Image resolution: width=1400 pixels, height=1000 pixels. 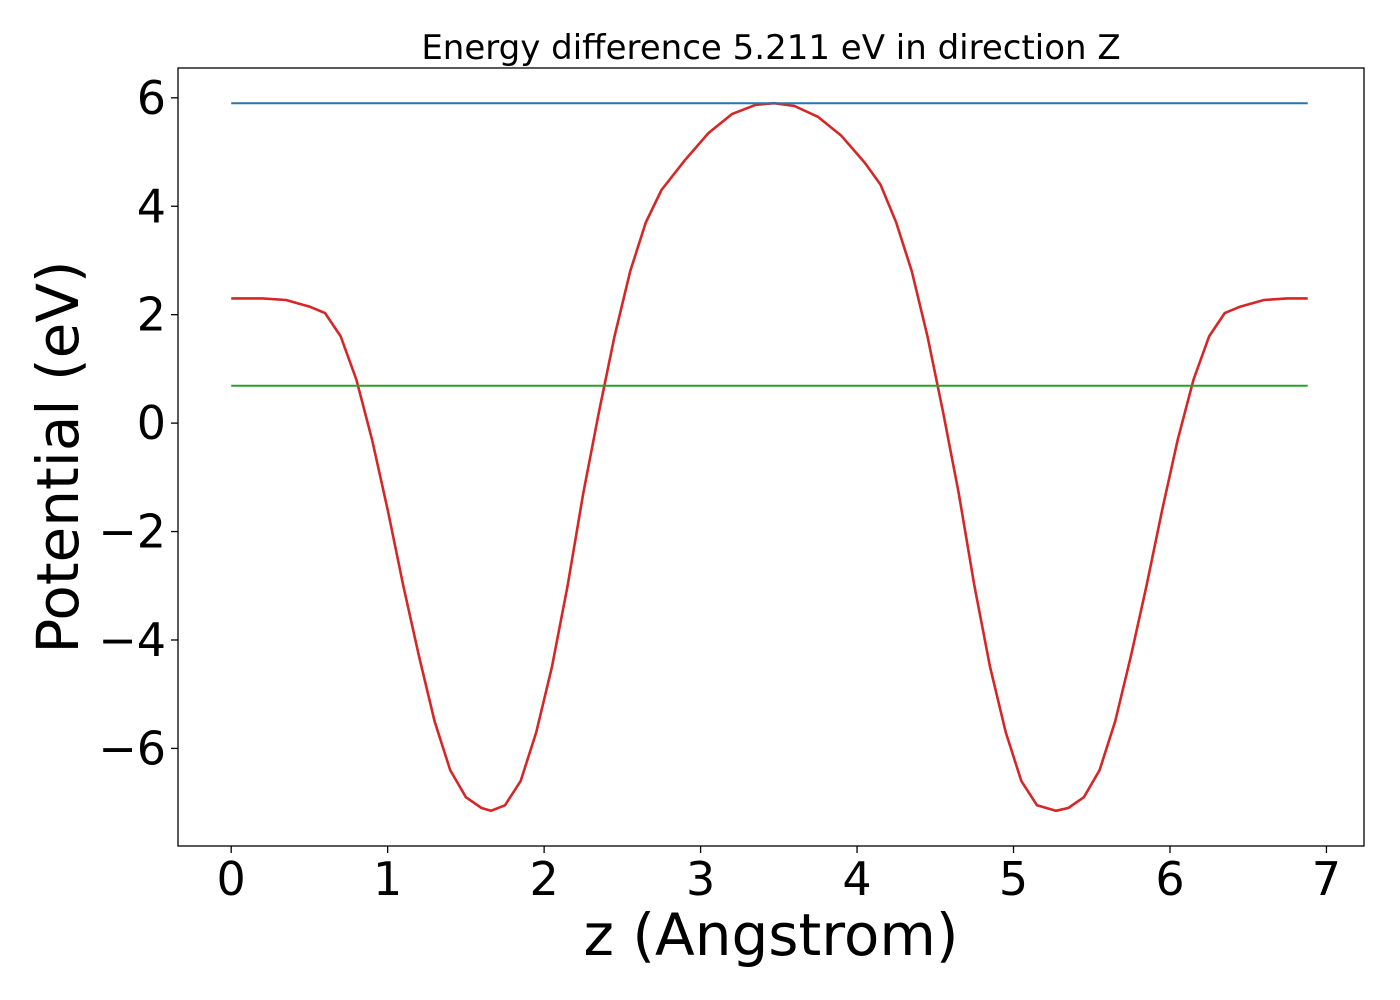 I want to click on x-tick-label: 0, so click(x=231, y=879).